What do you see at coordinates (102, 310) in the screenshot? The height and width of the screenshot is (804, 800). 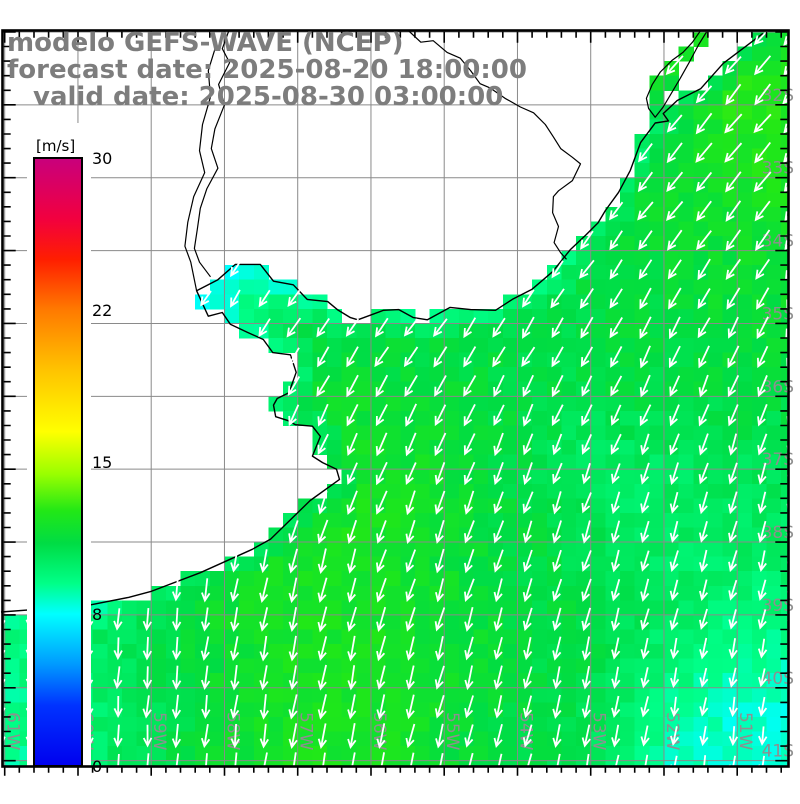 I see `colorbar-tick-label: 22` at bounding box center [102, 310].